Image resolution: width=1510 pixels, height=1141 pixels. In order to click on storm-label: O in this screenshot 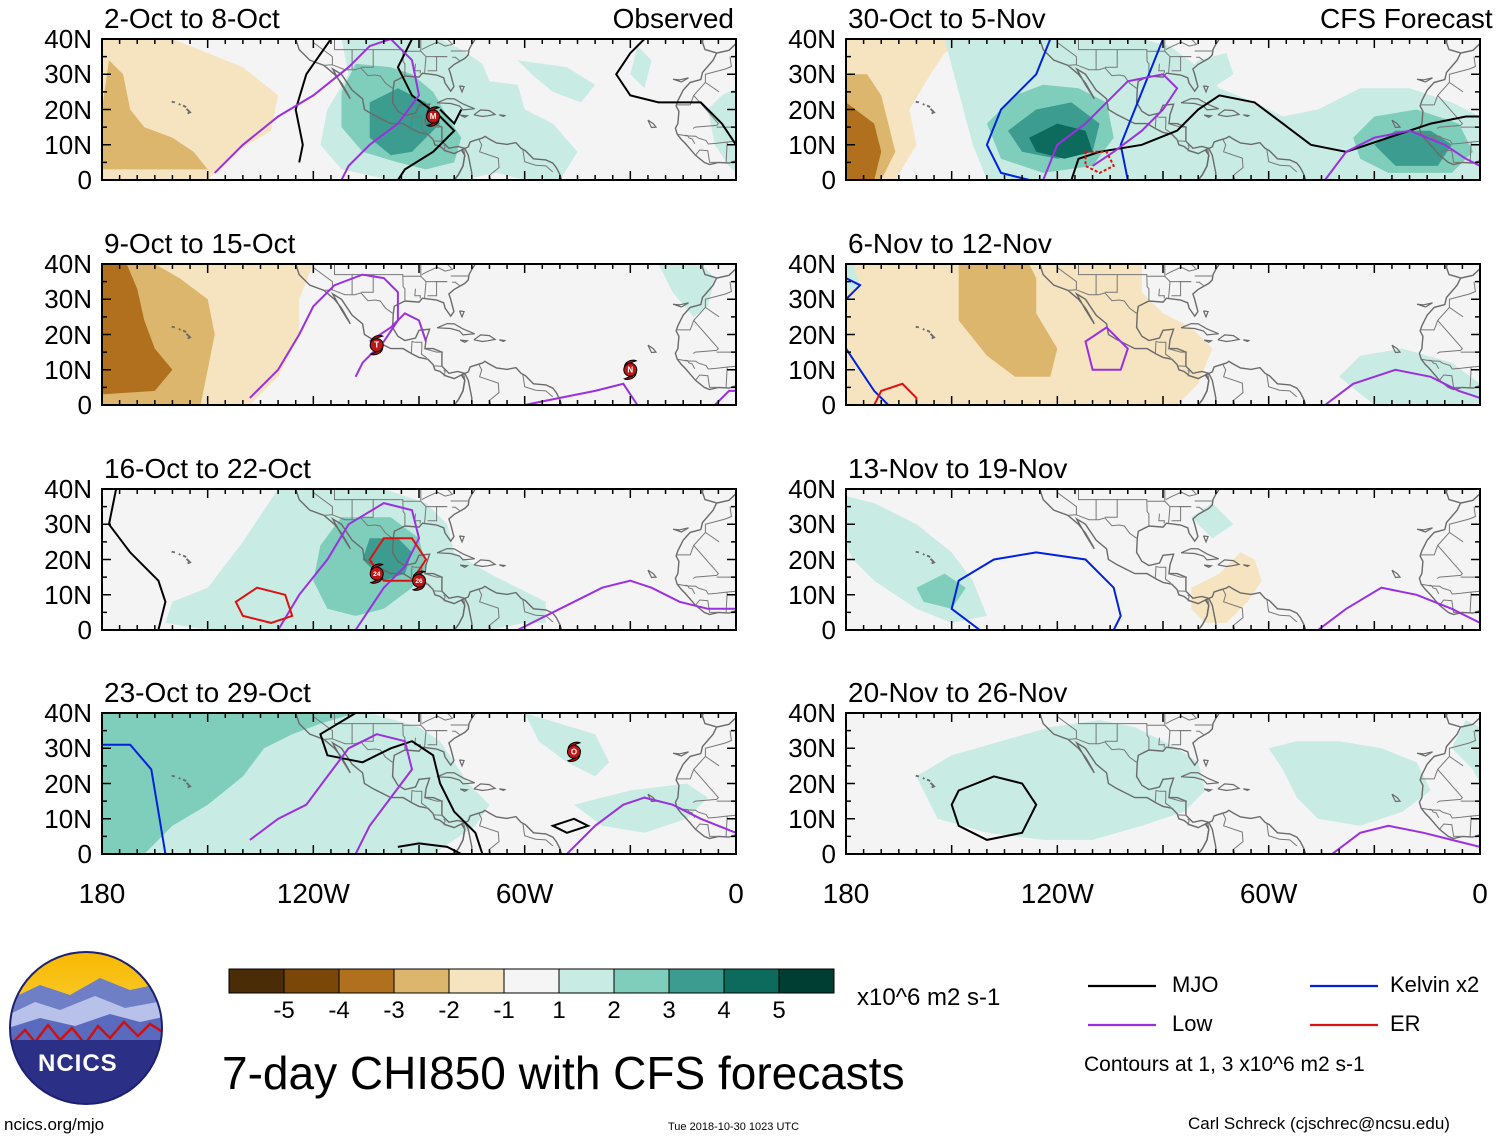, I will do `click(574, 751)`.